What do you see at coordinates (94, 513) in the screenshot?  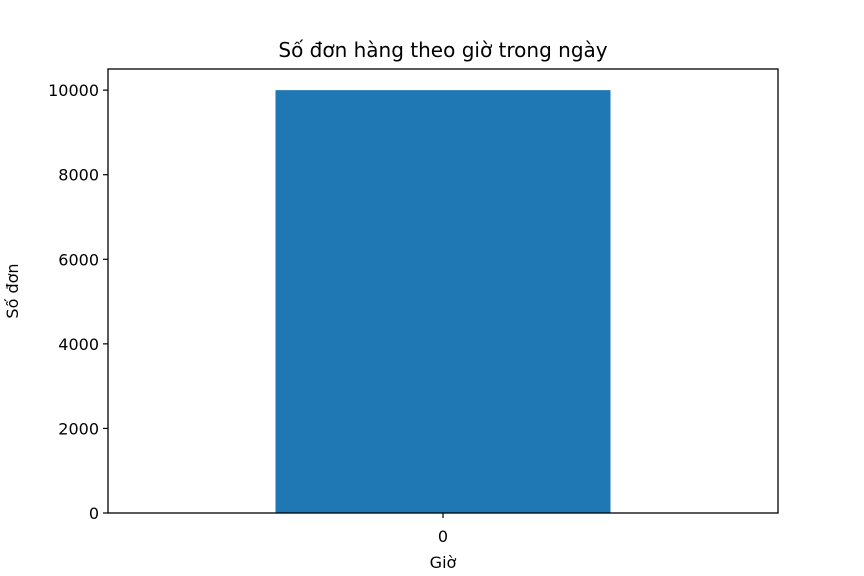 I see `y-tick-label: 0` at bounding box center [94, 513].